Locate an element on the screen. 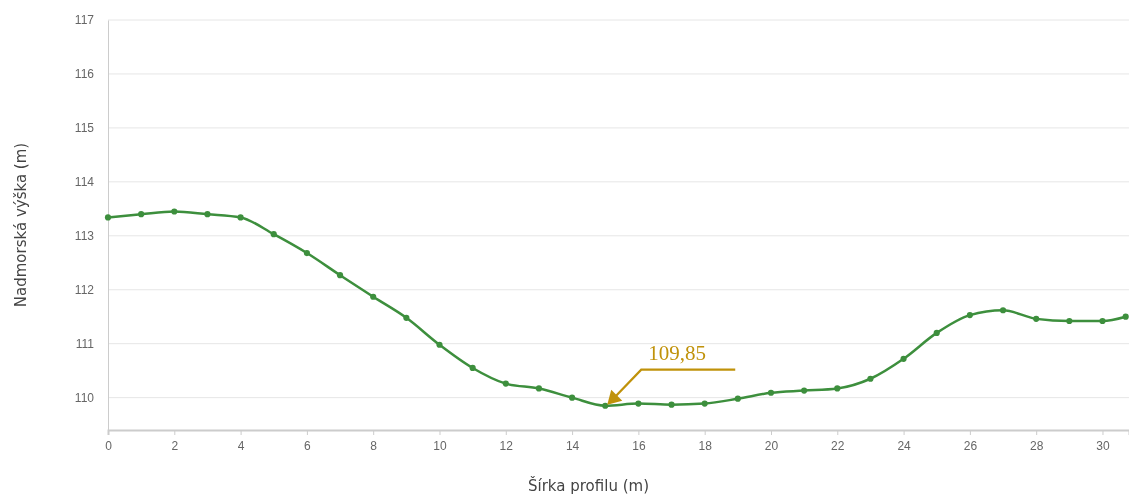 The width and height of the screenshot is (1129, 499). y-axis-title: Nadmorská výška (m) is located at coordinates (21, 225).